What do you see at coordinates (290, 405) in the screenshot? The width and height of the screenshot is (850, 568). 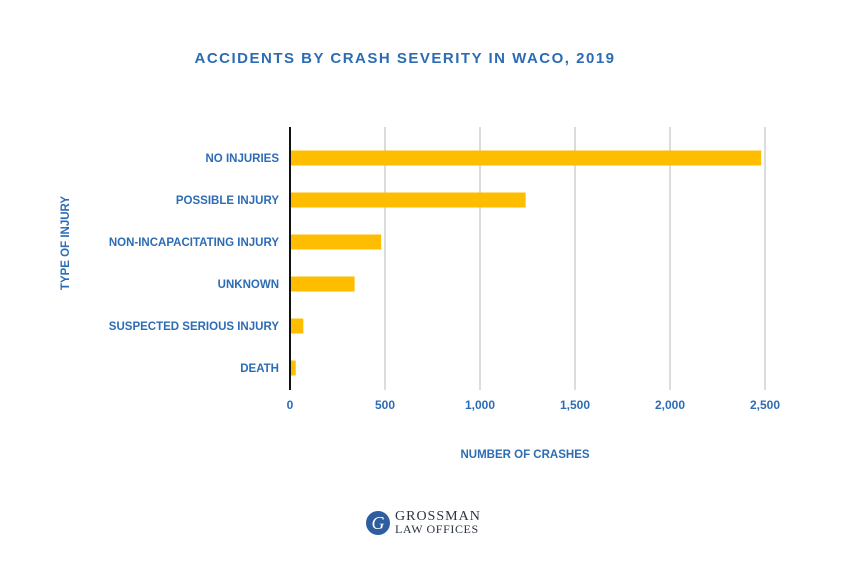 I see `tick-label-0: 0` at bounding box center [290, 405].